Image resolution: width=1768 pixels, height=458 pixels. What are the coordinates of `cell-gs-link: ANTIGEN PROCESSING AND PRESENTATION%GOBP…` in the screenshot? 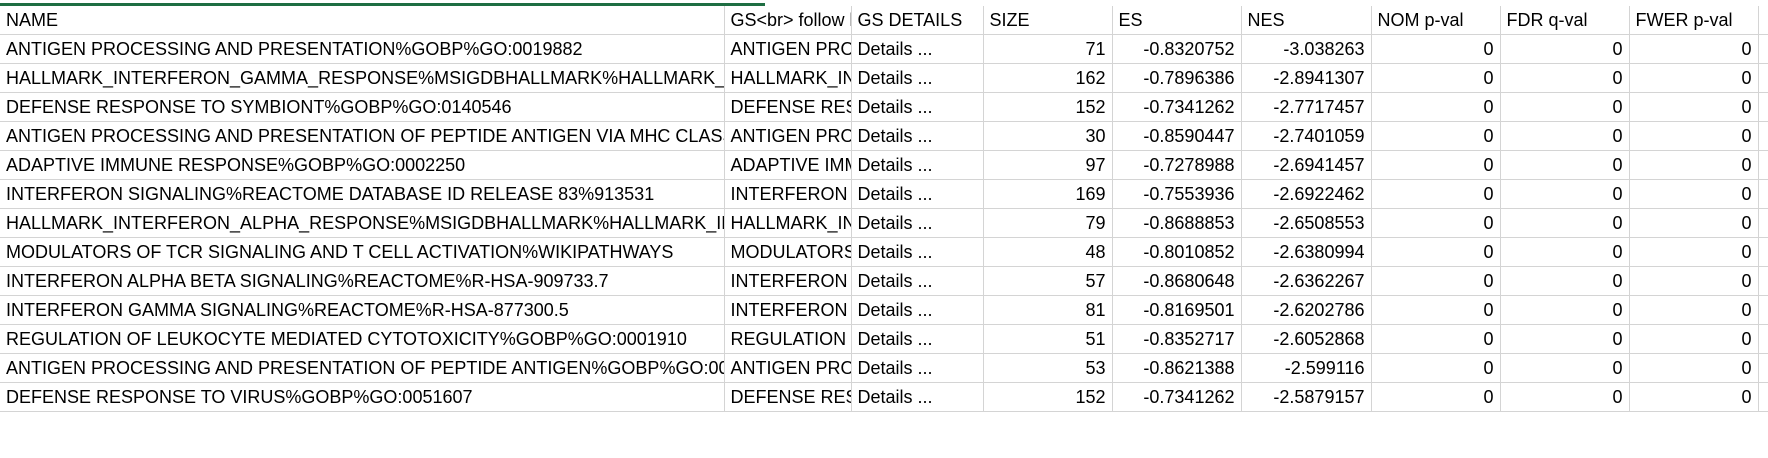 It's located at (788, 49).